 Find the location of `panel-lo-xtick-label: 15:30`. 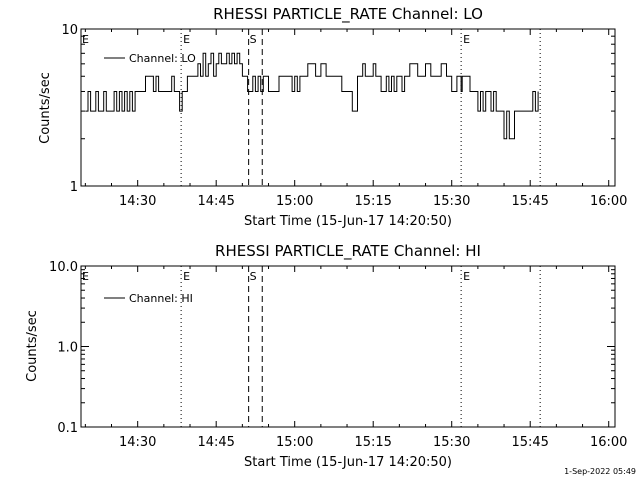

panel-lo-xtick-label: 15:30 is located at coordinates (451, 201).